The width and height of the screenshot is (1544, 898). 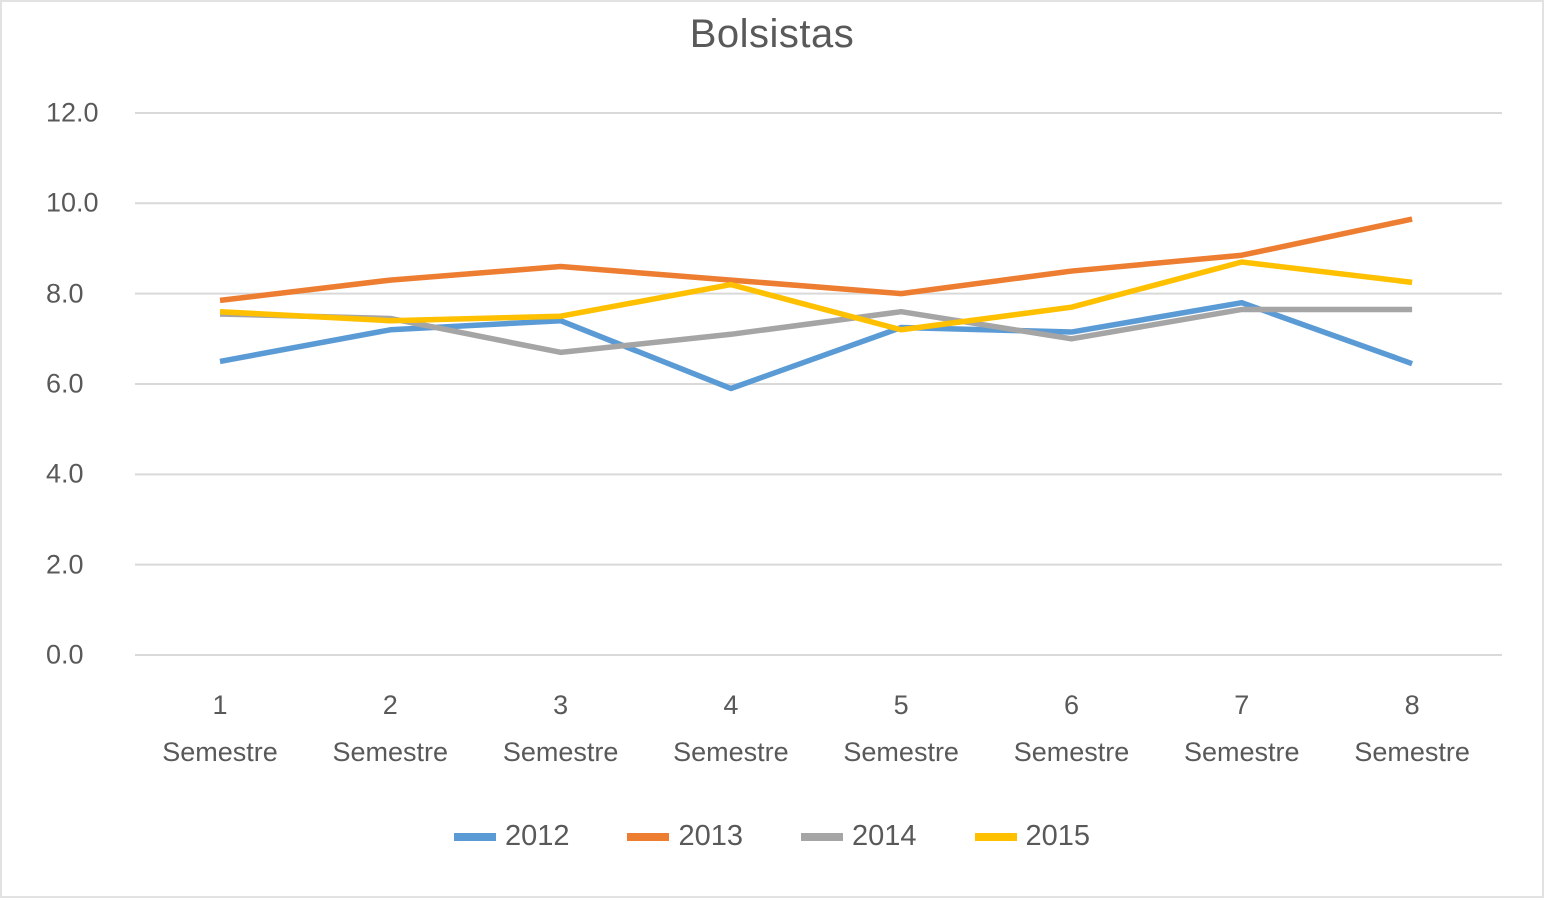 I want to click on x-tick-number: 2, so click(x=390, y=705).